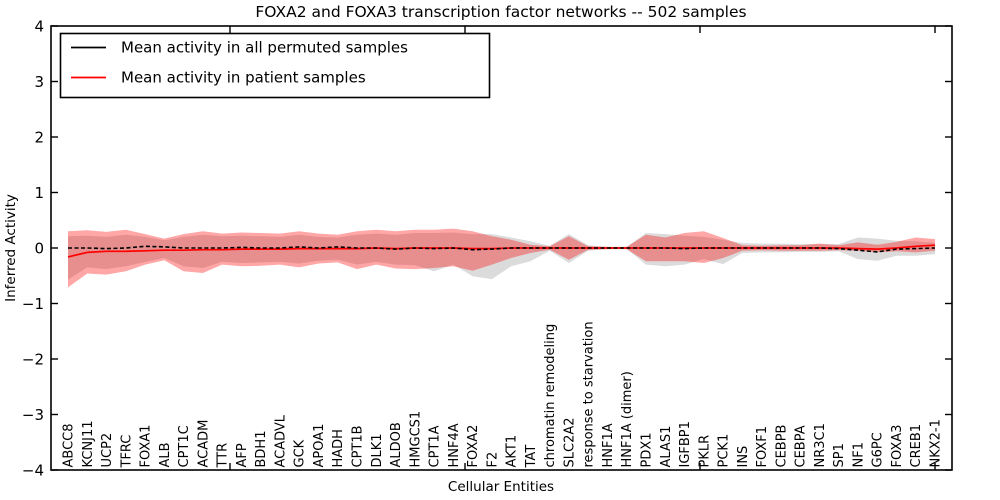  I want to click on legend-label-patient: Mean activity in patient samples, so click(243, 78).